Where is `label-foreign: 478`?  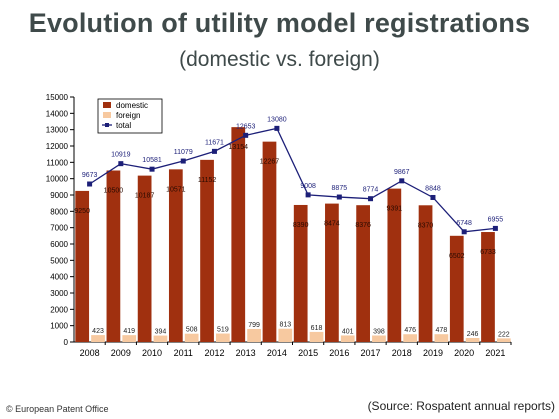 label-foreign: 478 is located at coordinates (442, 330).